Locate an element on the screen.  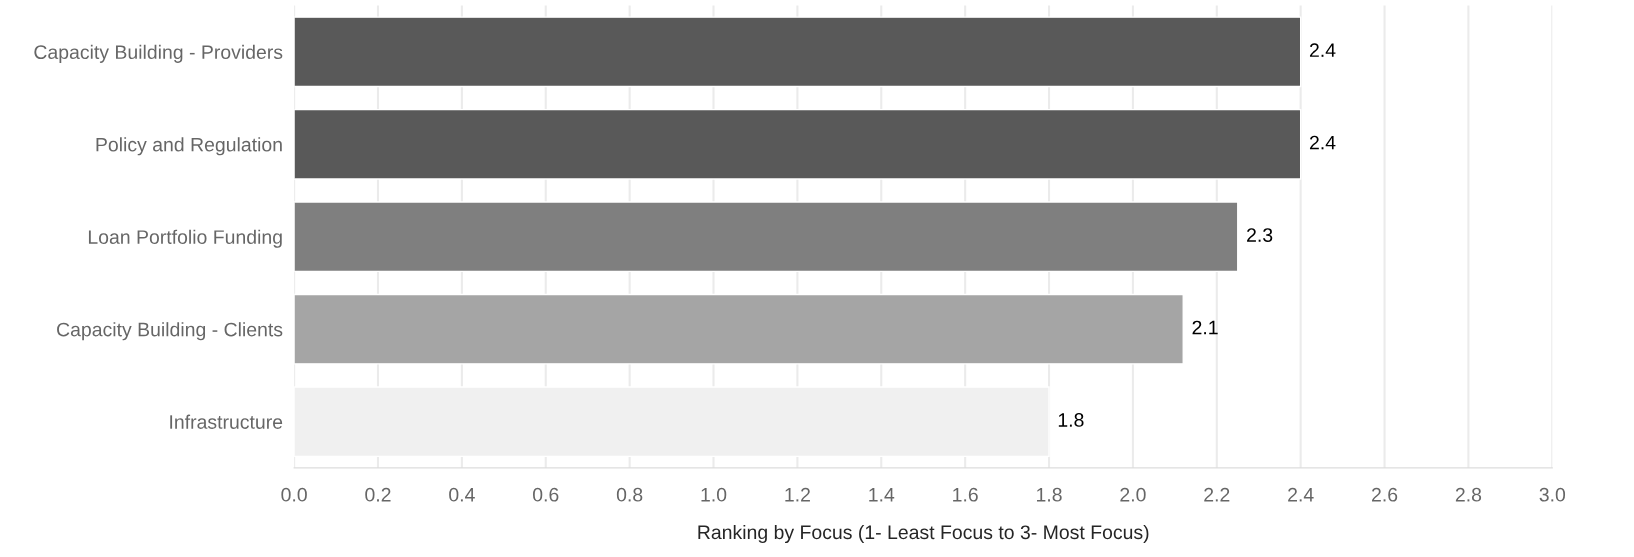
x-tick-label: 0.8 is located at coordinates (629, 494).